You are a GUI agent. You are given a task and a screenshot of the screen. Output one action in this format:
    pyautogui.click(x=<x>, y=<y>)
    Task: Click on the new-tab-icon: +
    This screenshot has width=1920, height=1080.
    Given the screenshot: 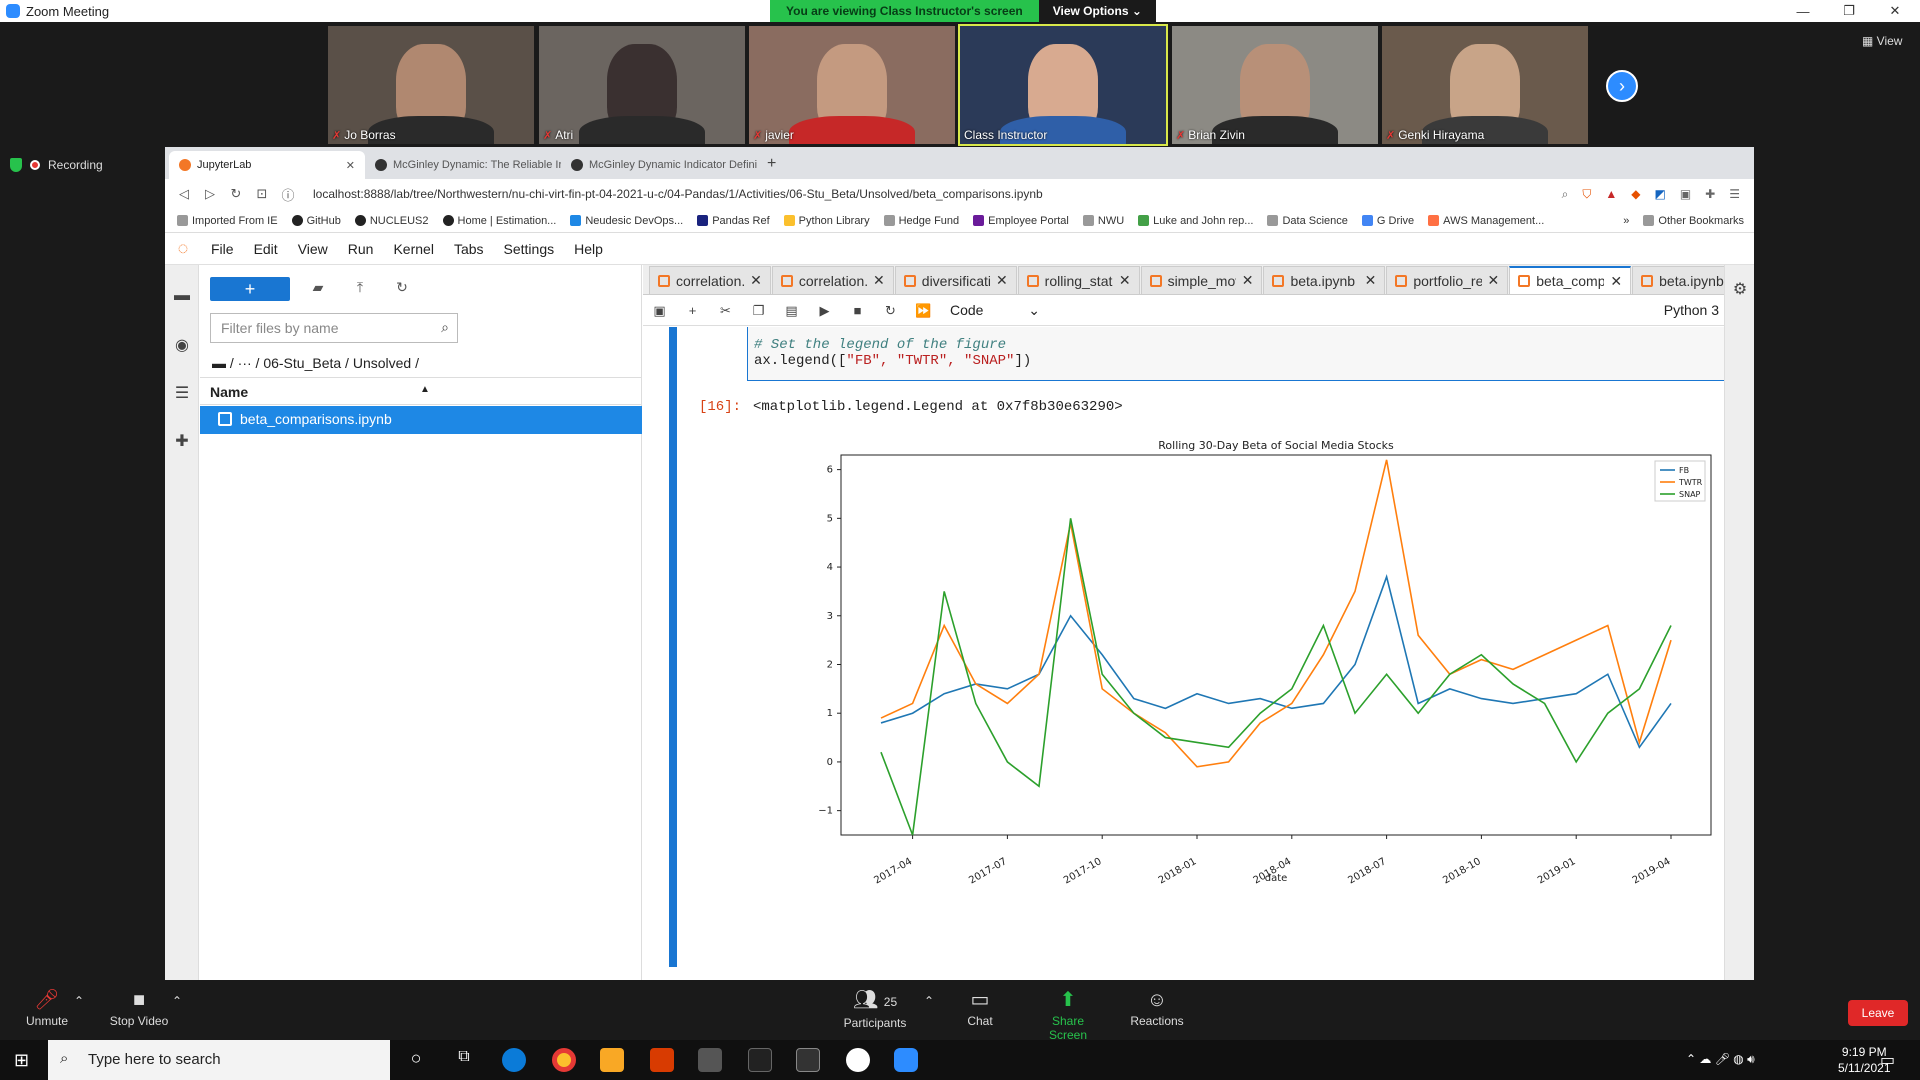 What is the action you would take?
    pyautogui.click(x=772, y=163)
    